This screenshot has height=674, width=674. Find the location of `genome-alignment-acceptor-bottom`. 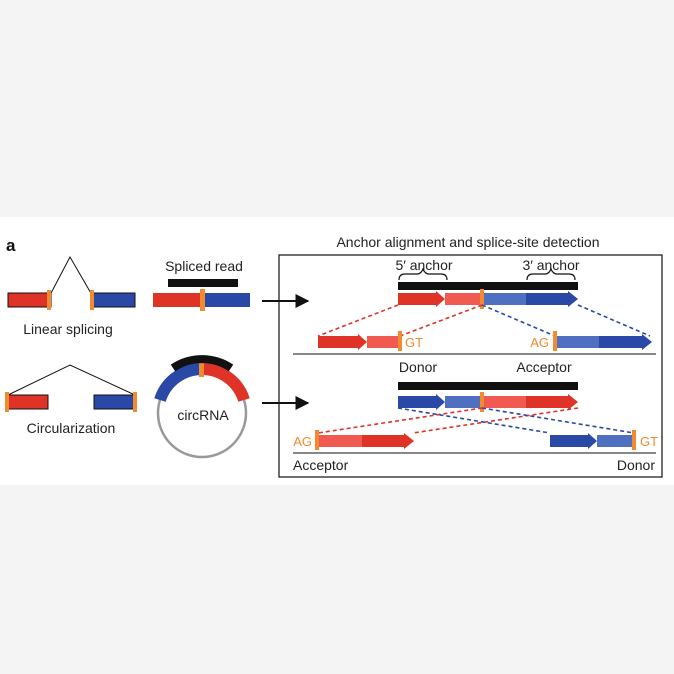

genome-alignment-acceptor-bottom is located at coordinates (364, 440).